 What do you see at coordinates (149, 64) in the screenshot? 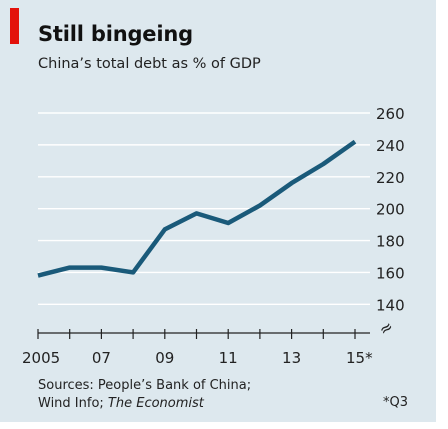
I see `chart-subtitle: China’s total debt as % of GDP` at bounding box center [149, 64].